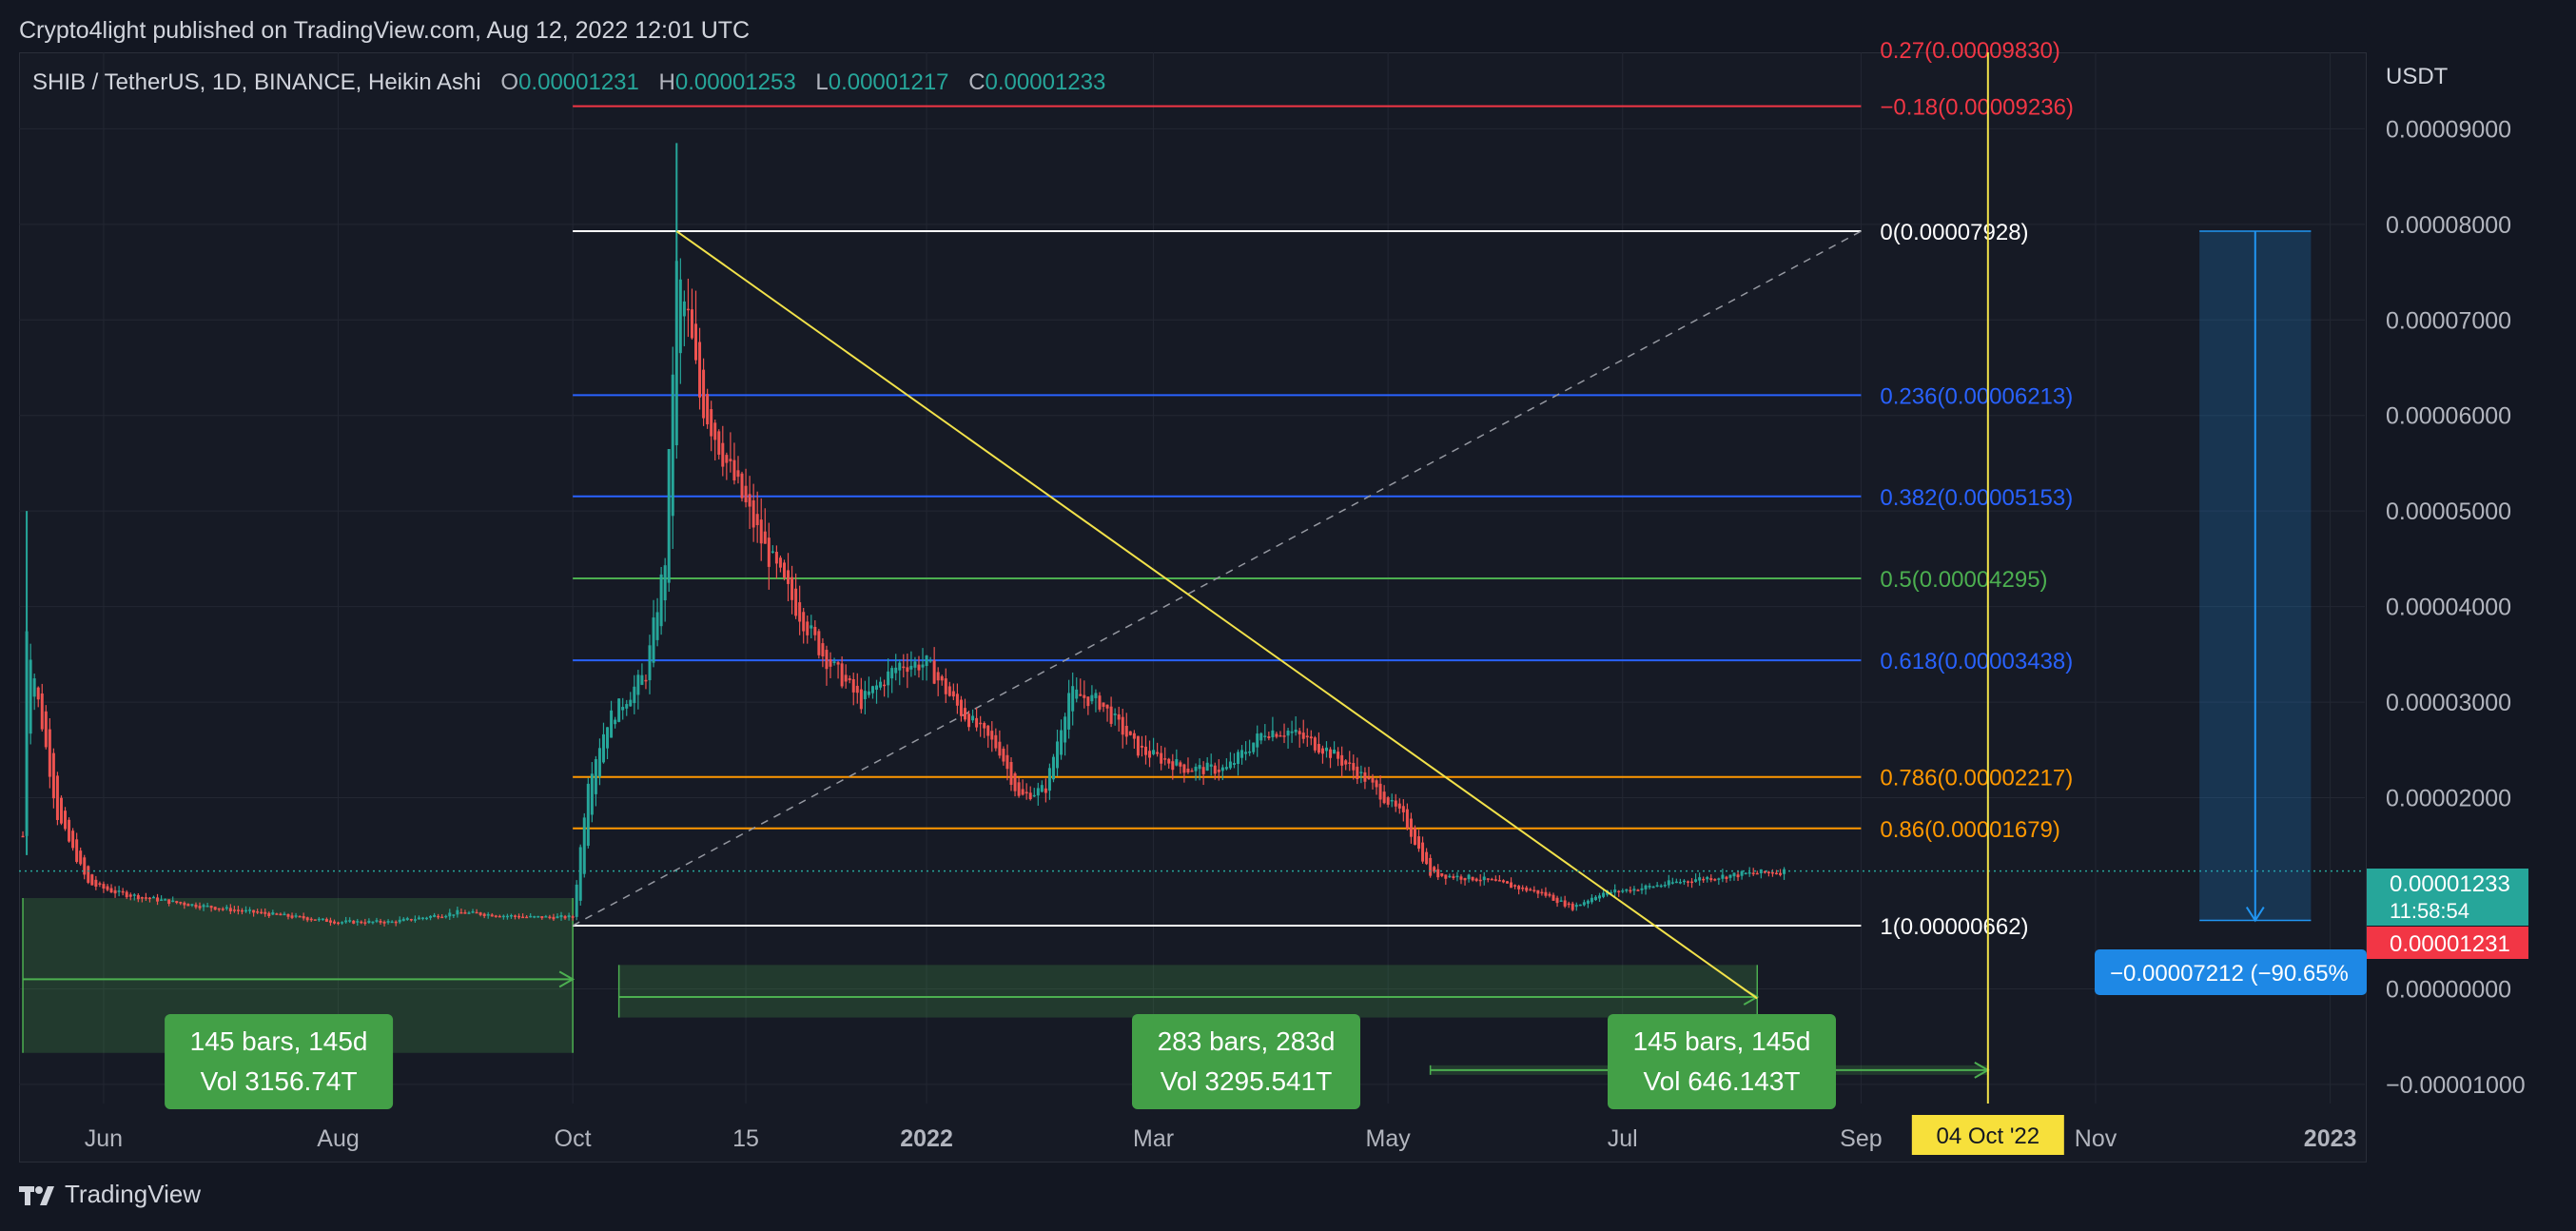  I want to click on open-price-text: 0.00001231, so click(2450, 944).